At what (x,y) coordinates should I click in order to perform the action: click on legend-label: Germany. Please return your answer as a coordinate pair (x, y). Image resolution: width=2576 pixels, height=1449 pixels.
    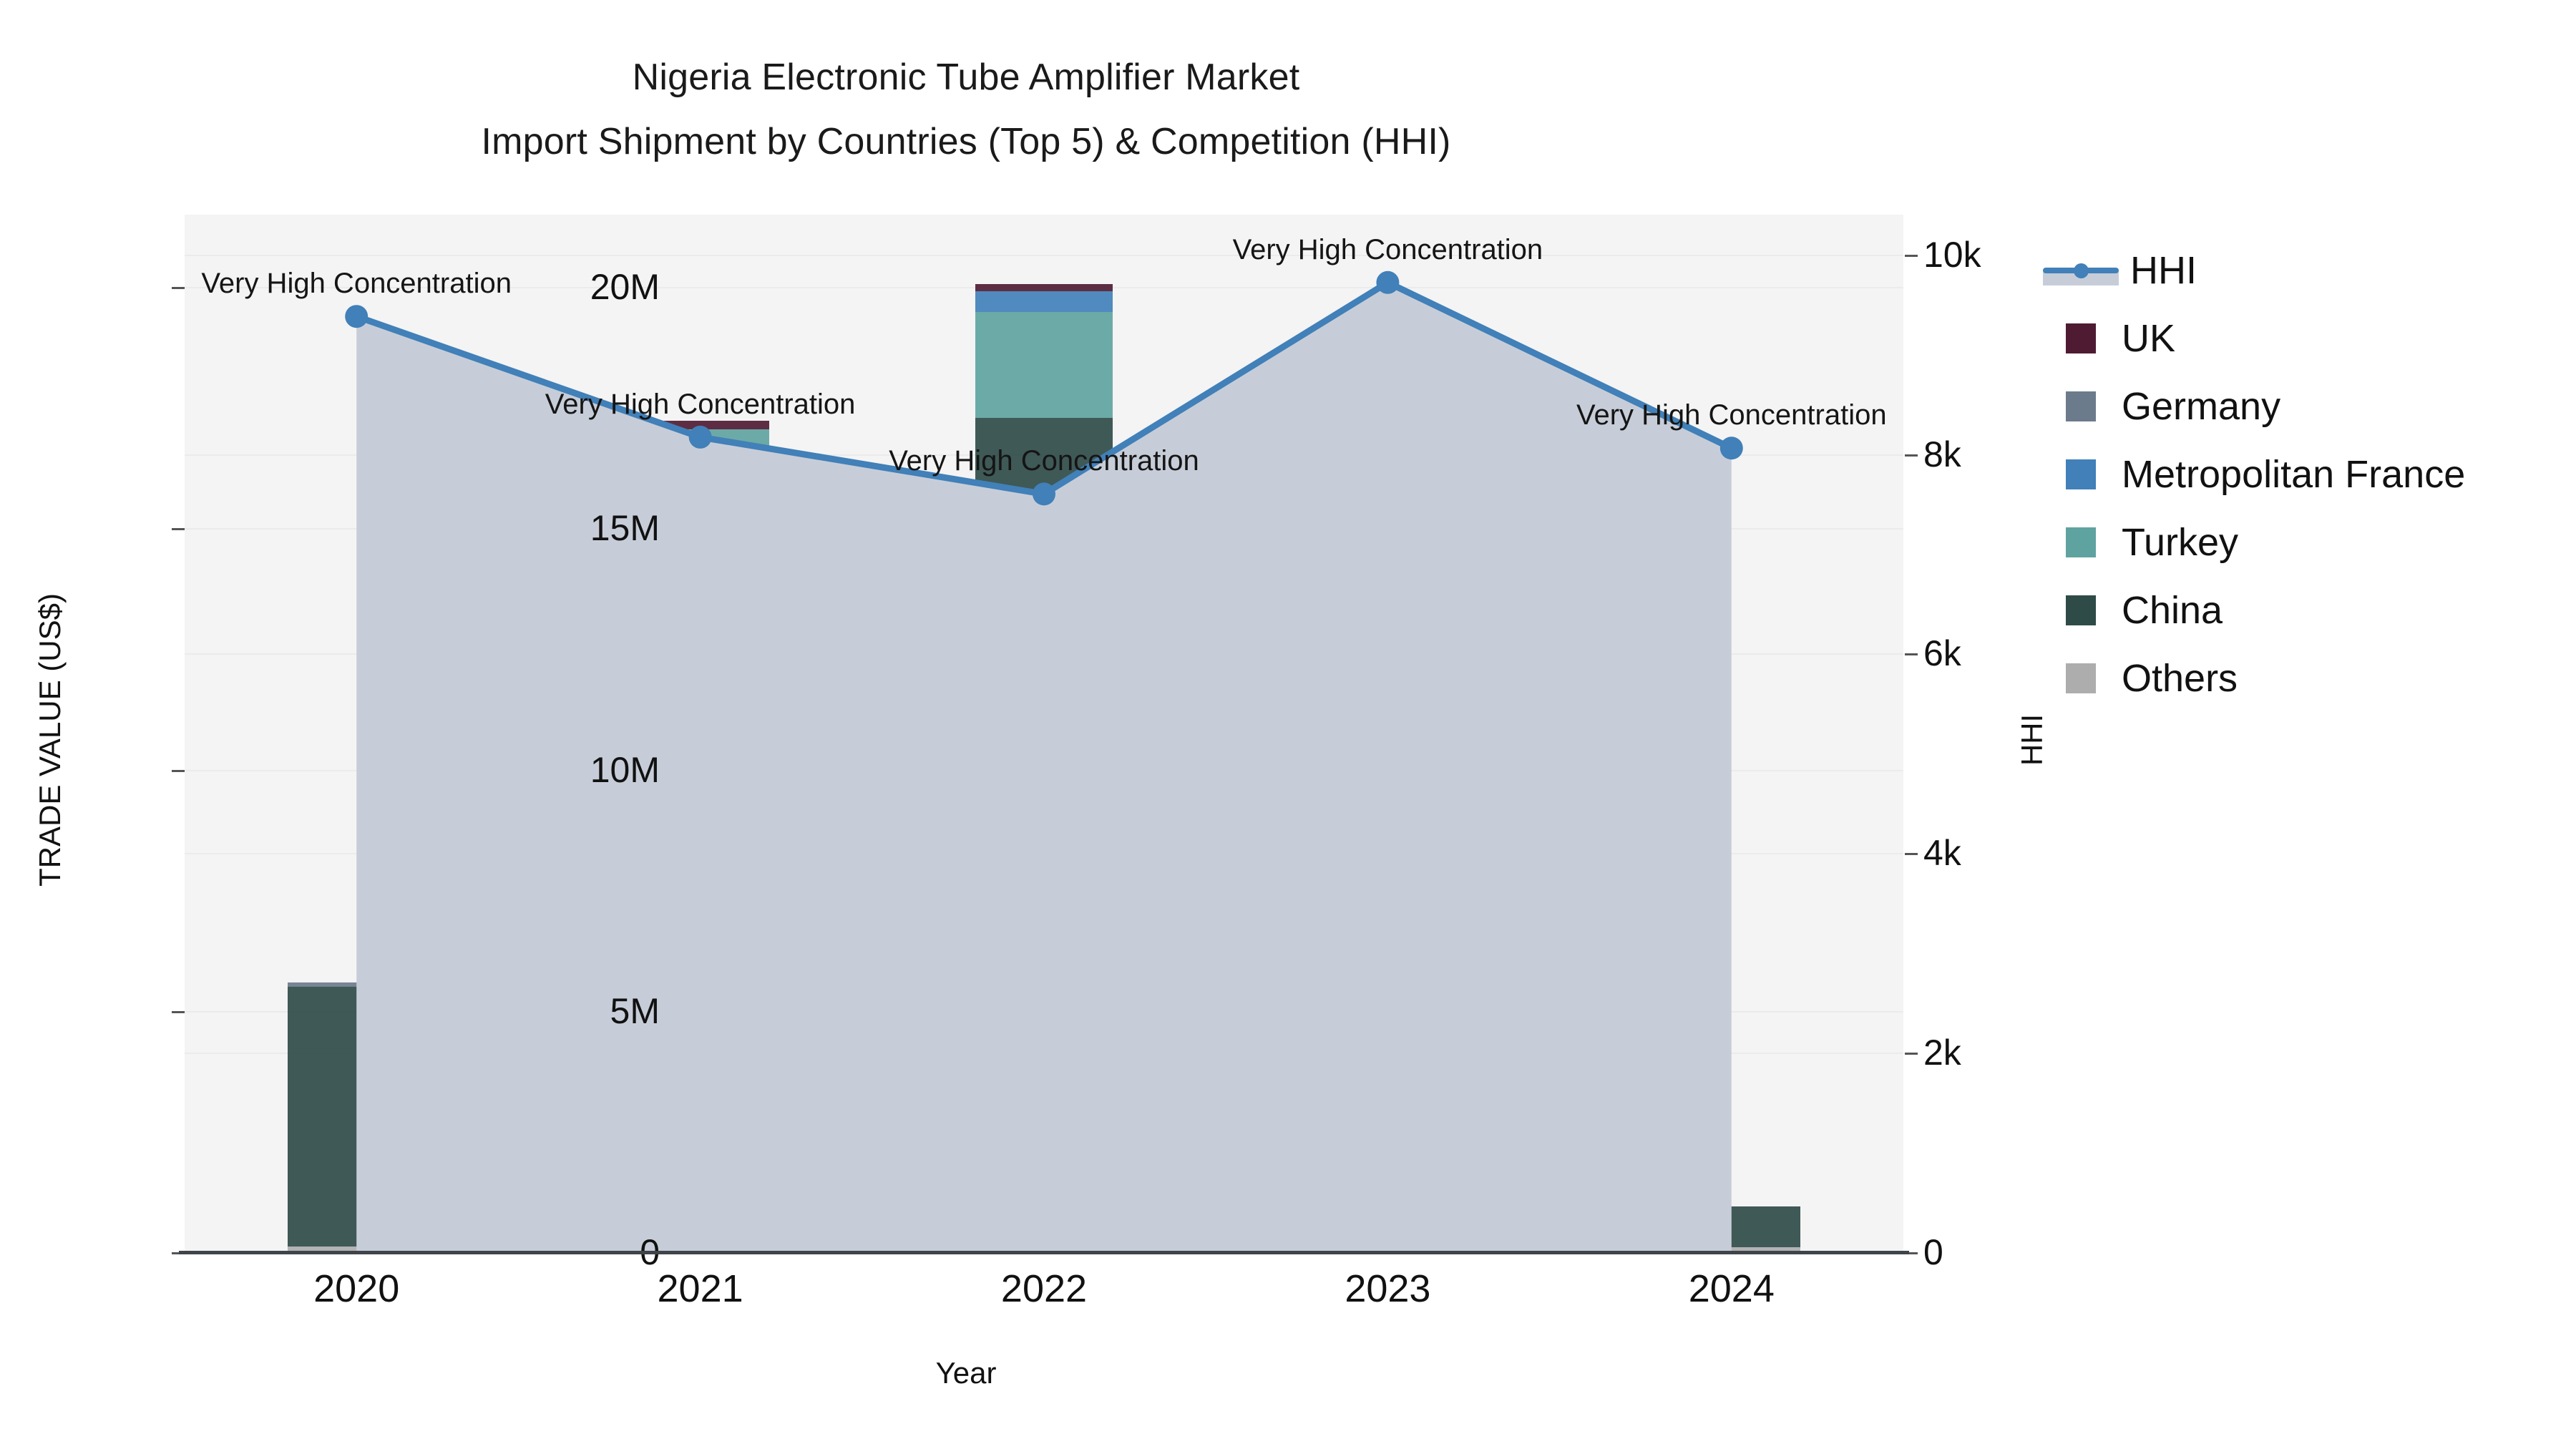
    Looking at the image, I should click on (2201, 406).